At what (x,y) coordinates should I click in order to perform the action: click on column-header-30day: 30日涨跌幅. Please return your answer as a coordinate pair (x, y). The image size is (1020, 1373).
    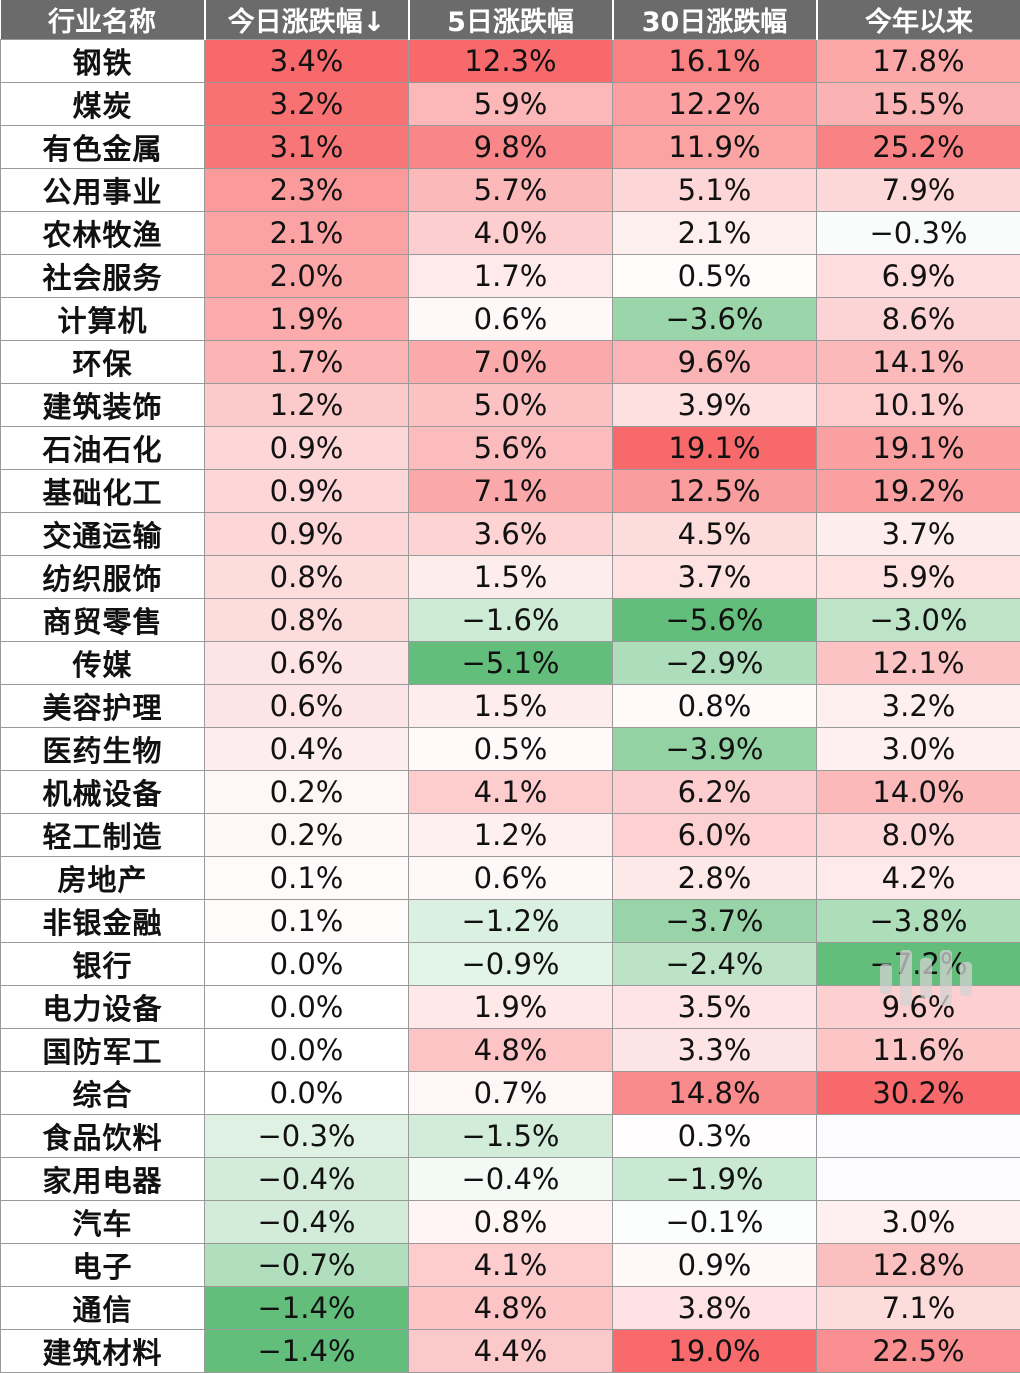
    Looking at the image, I should click on (715, 20).